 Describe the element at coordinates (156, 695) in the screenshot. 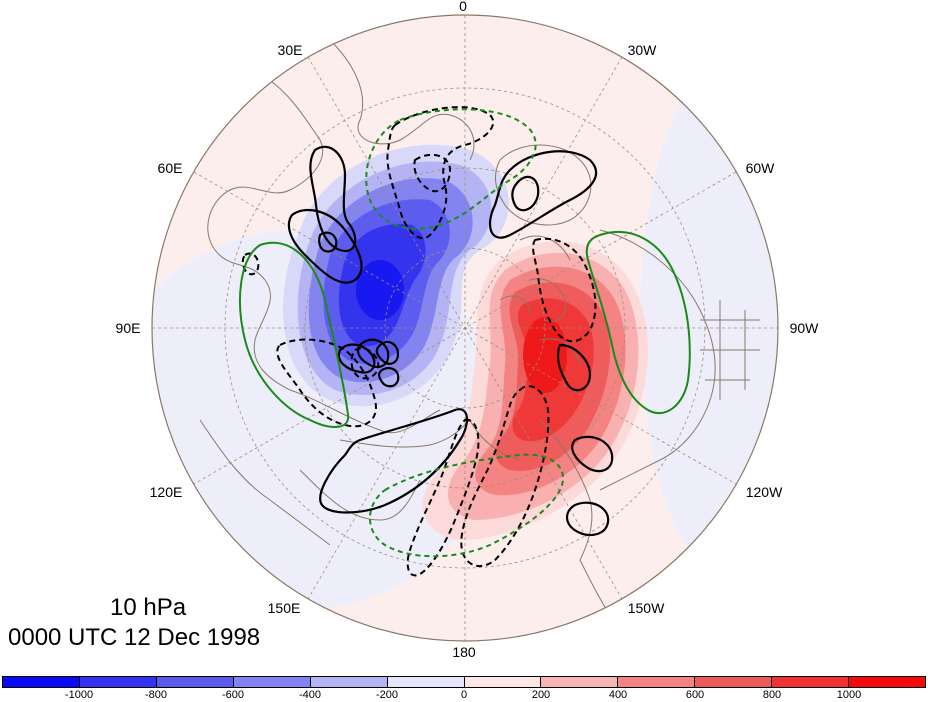

I see `colorbar-tick-label: -800` at that location.